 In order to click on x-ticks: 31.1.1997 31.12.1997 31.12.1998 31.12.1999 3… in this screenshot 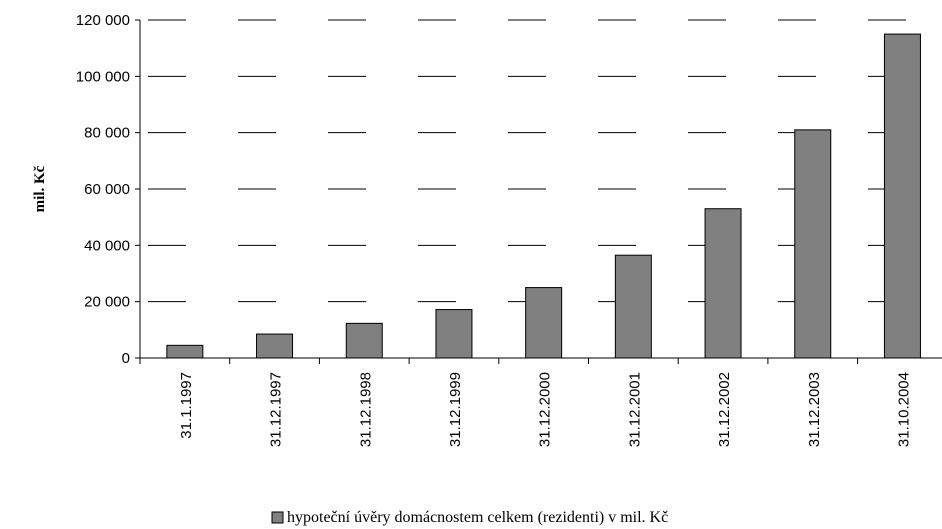, I will do `click(525, 402)`.